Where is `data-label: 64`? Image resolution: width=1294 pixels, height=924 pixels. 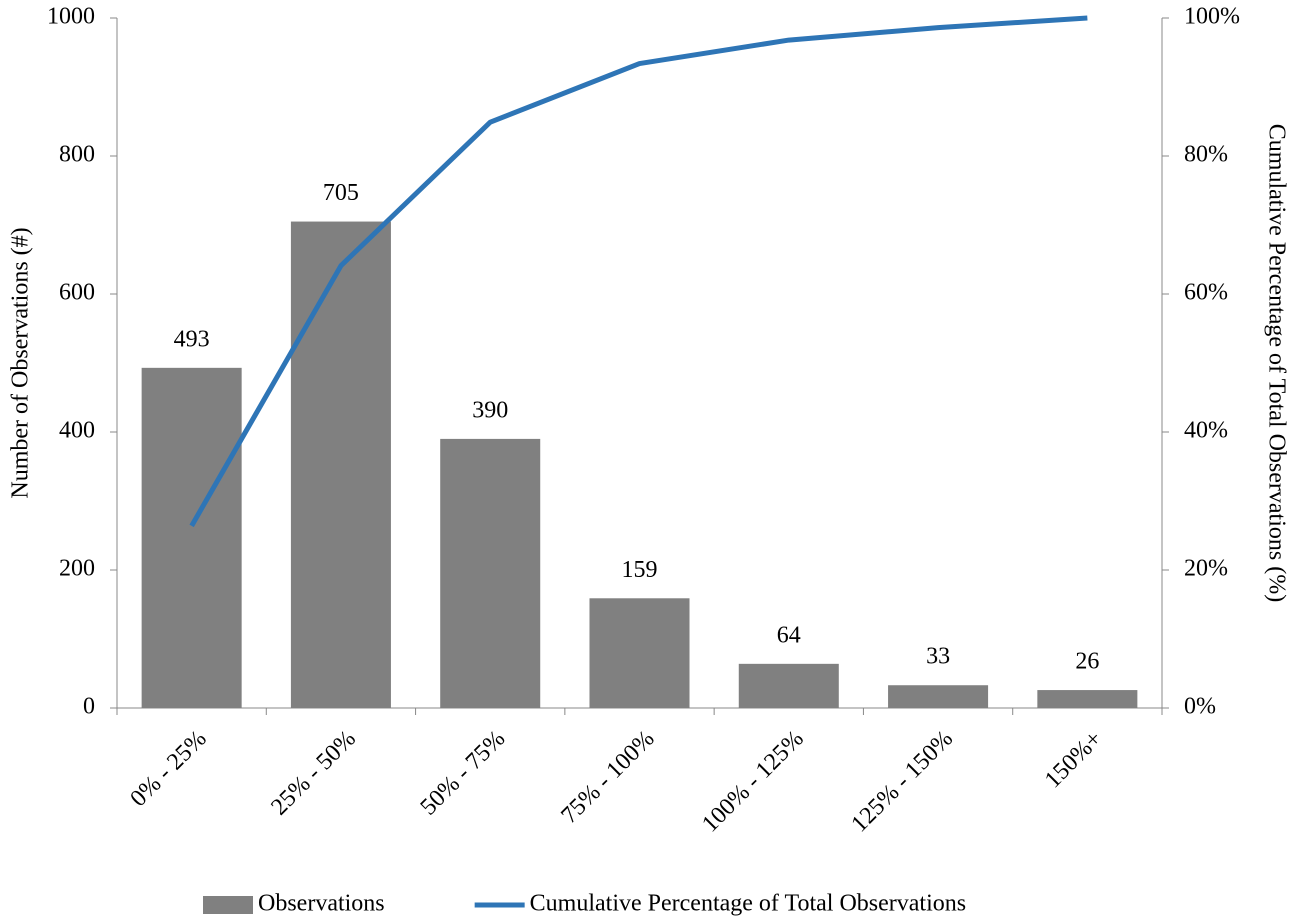
data-label: 64 is located at coordinates (789, 635).